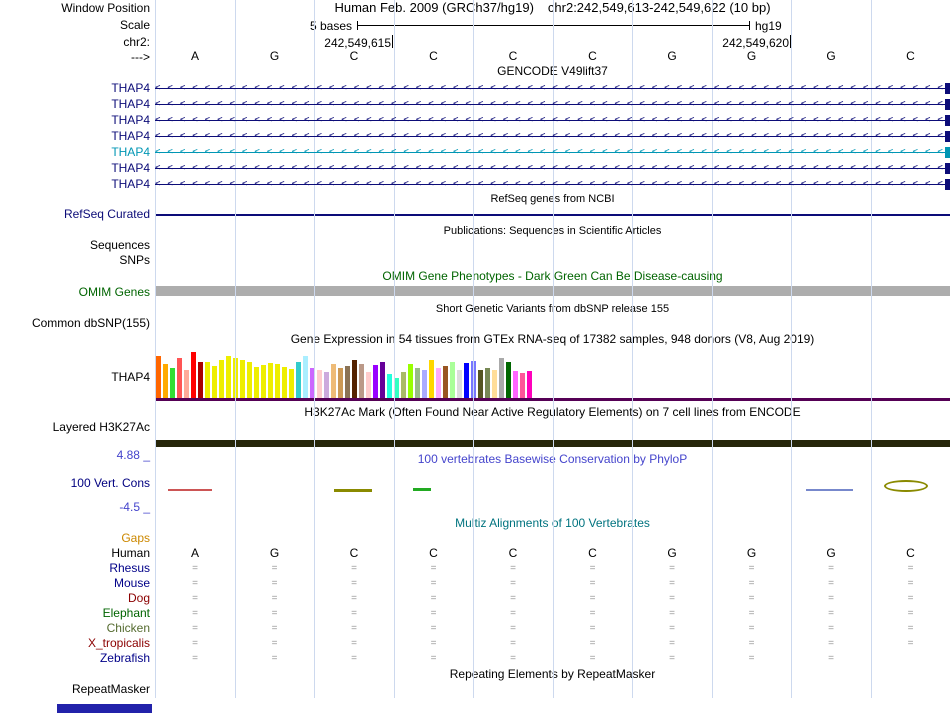 The image size is (950, 713). I want to click on layered-h3k27ac-label: Layered H3K27Ac, so click(101, 427).